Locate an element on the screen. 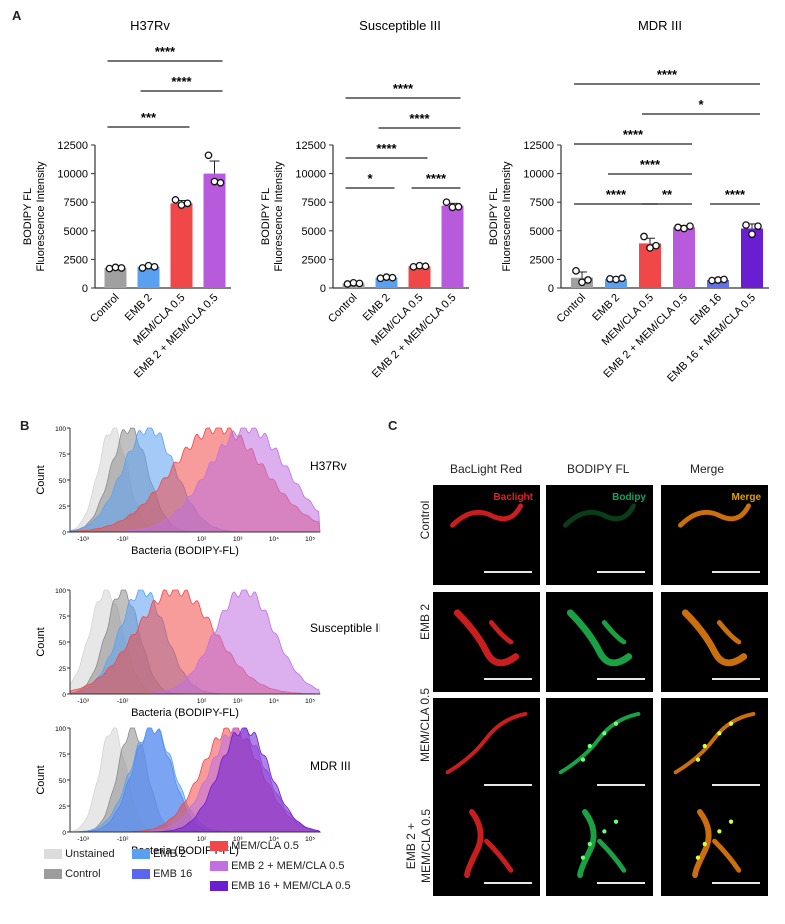 The width and height of the screenshot is (785, 924). significance-label: *** is located at coordinates (149, 117).